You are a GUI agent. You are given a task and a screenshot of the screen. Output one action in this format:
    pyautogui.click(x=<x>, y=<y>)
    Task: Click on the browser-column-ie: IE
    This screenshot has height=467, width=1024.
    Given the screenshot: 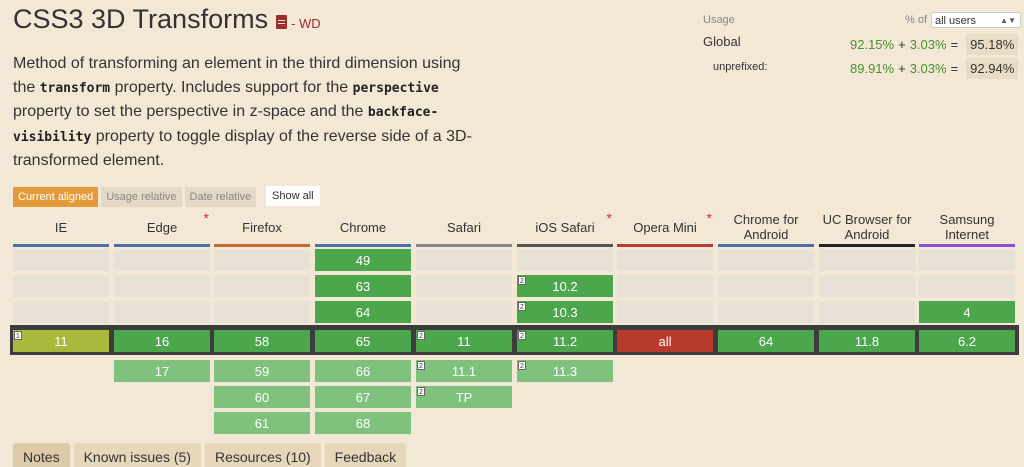 What is the action you would take?
    pyautogui.click(x=61, y=228)
    